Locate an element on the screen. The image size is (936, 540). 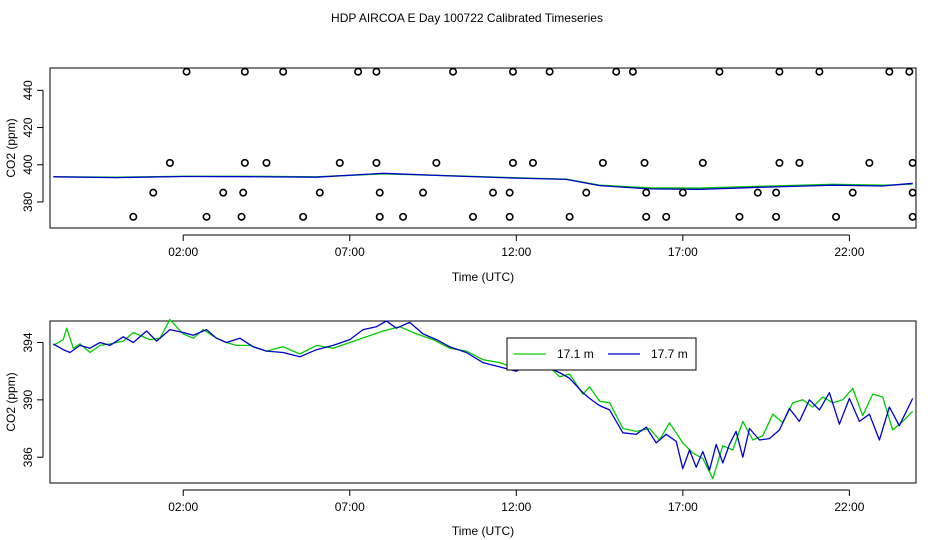
bottom-x-tick-label: 17:00 is located at coordinates (683, 507).